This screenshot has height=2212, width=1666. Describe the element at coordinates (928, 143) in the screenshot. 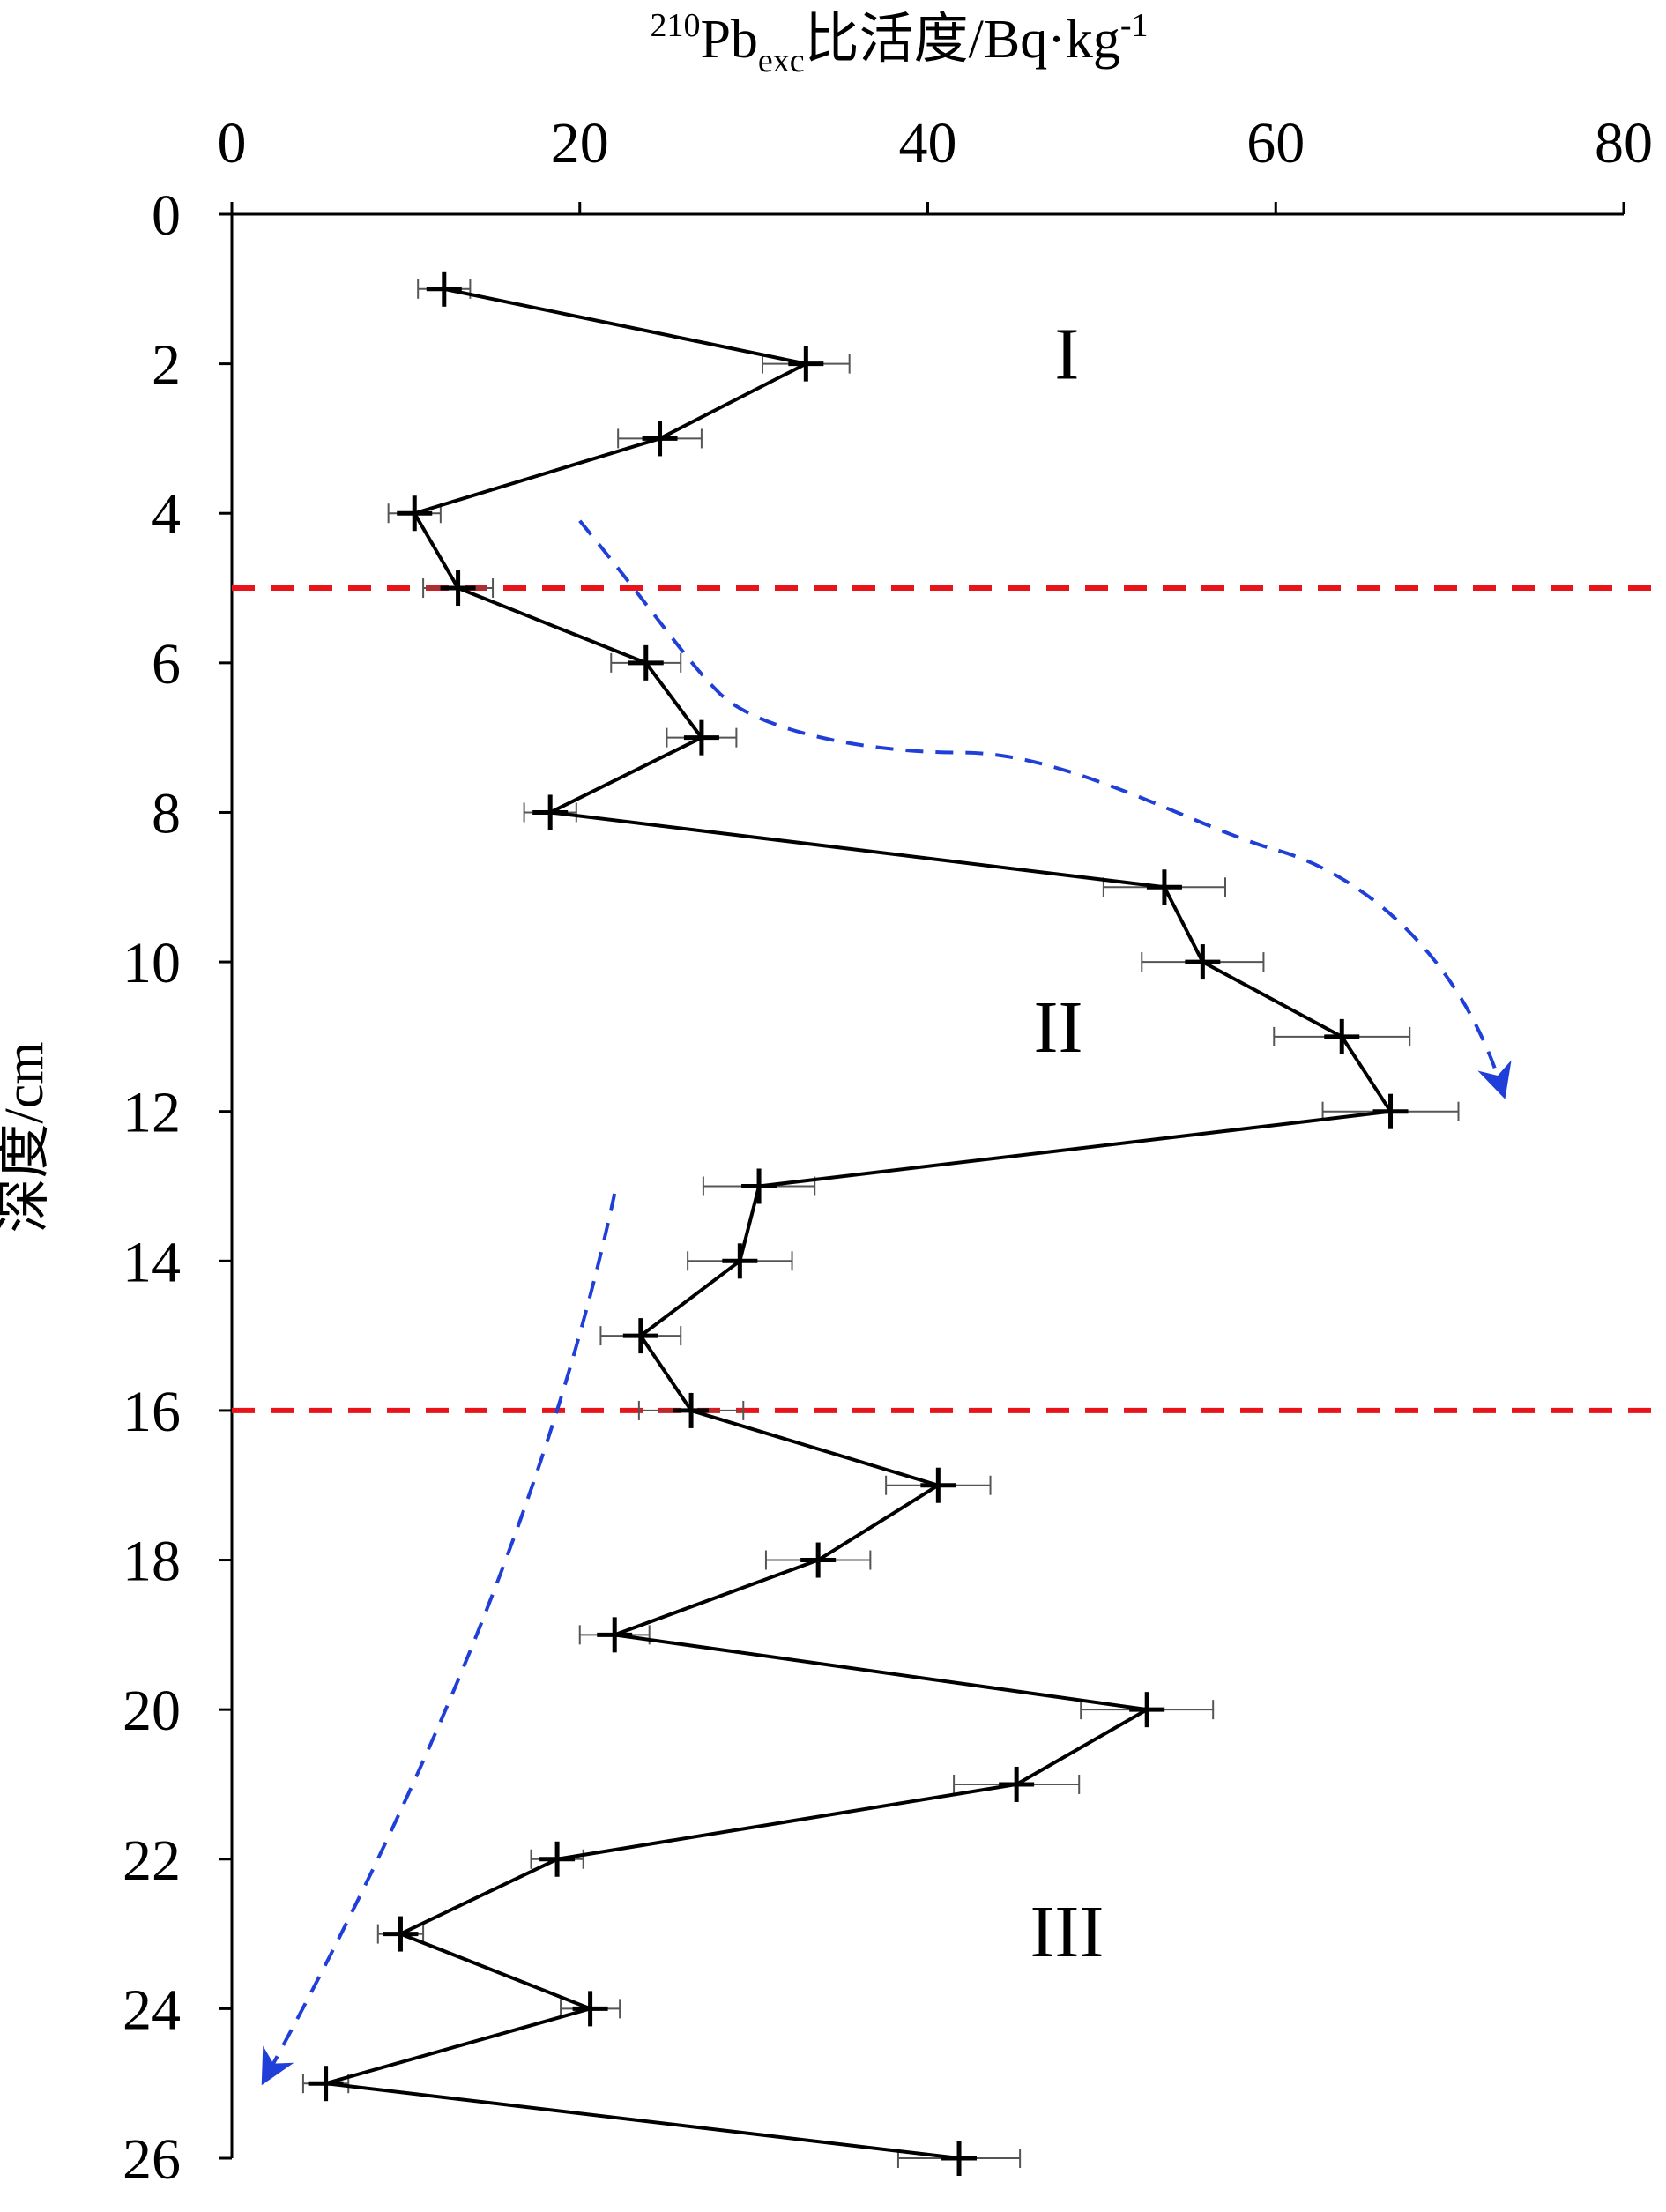

I see `x-tick-label: 40` at that location.